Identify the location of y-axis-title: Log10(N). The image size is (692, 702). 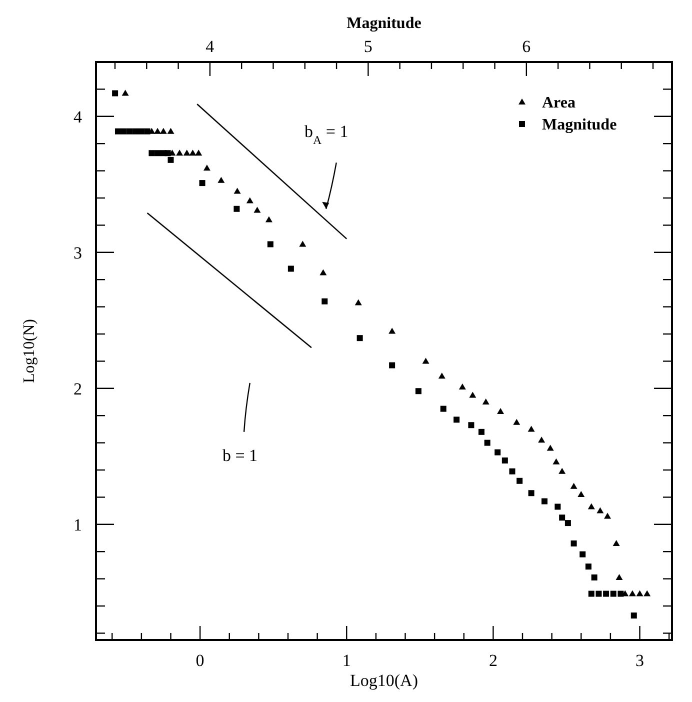
(29, 351).